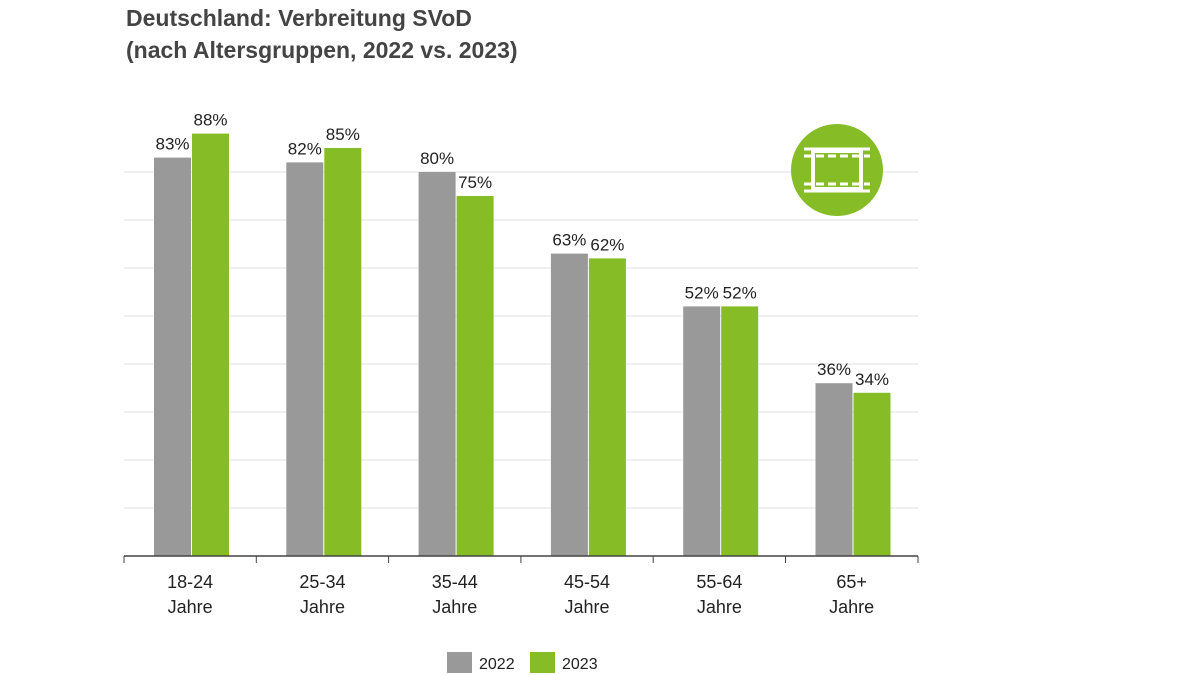 This screenshot has height=675, width=1200. What do you see at coordinates (580, 664) in the screenshot?
I see `legend-label: 2023` at bounding box center [580, 664].